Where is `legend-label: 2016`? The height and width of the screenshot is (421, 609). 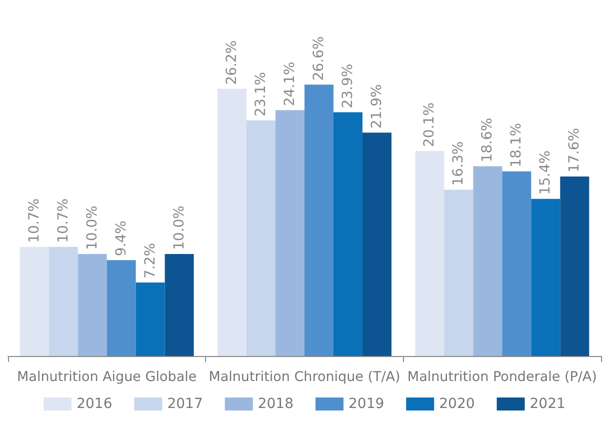 legend-label: 2016 is located at coordinates (94, 404).